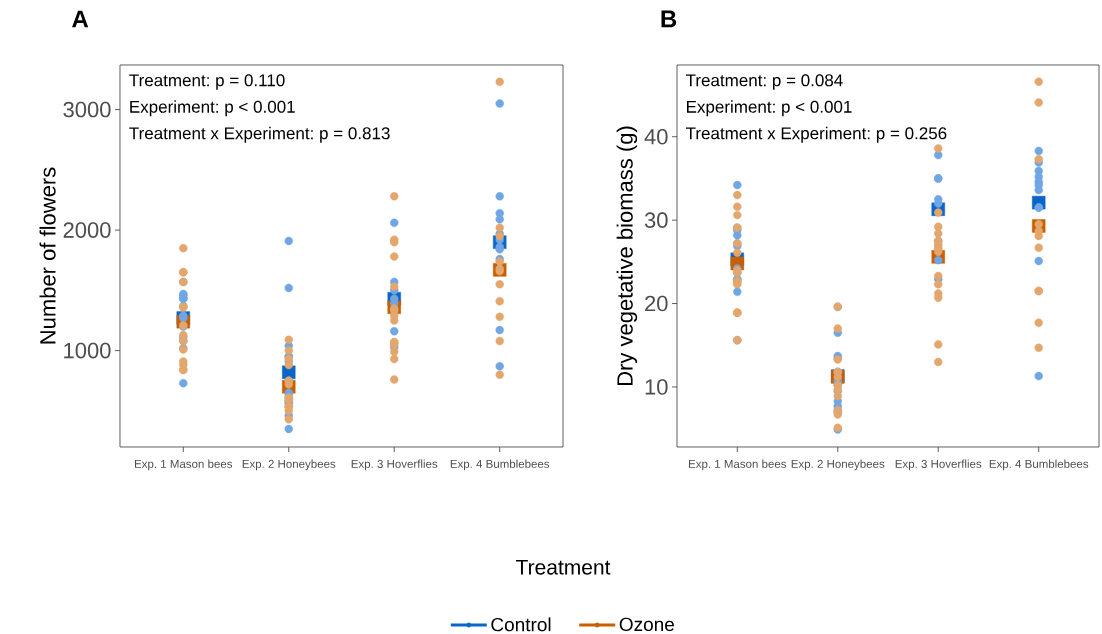 This screenshot has width=1102, height=634. What do you see at coordinates (627, 256) in the screenshot?
I see `y-axis-title: Dry vegetative biomass (g)` at bounding box center [627, 256].